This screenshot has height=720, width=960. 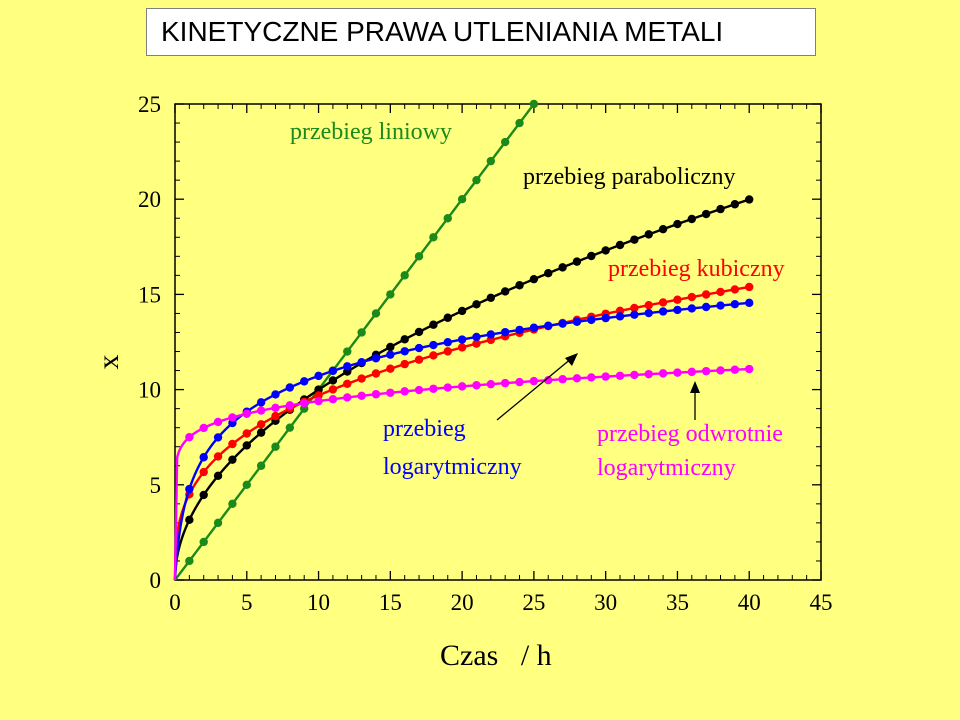 What do you see at coordinates (629, 177) in the screenshot?
I see `label-parabolic: przebieg paraboliczny` at bounding box center [629, 177].